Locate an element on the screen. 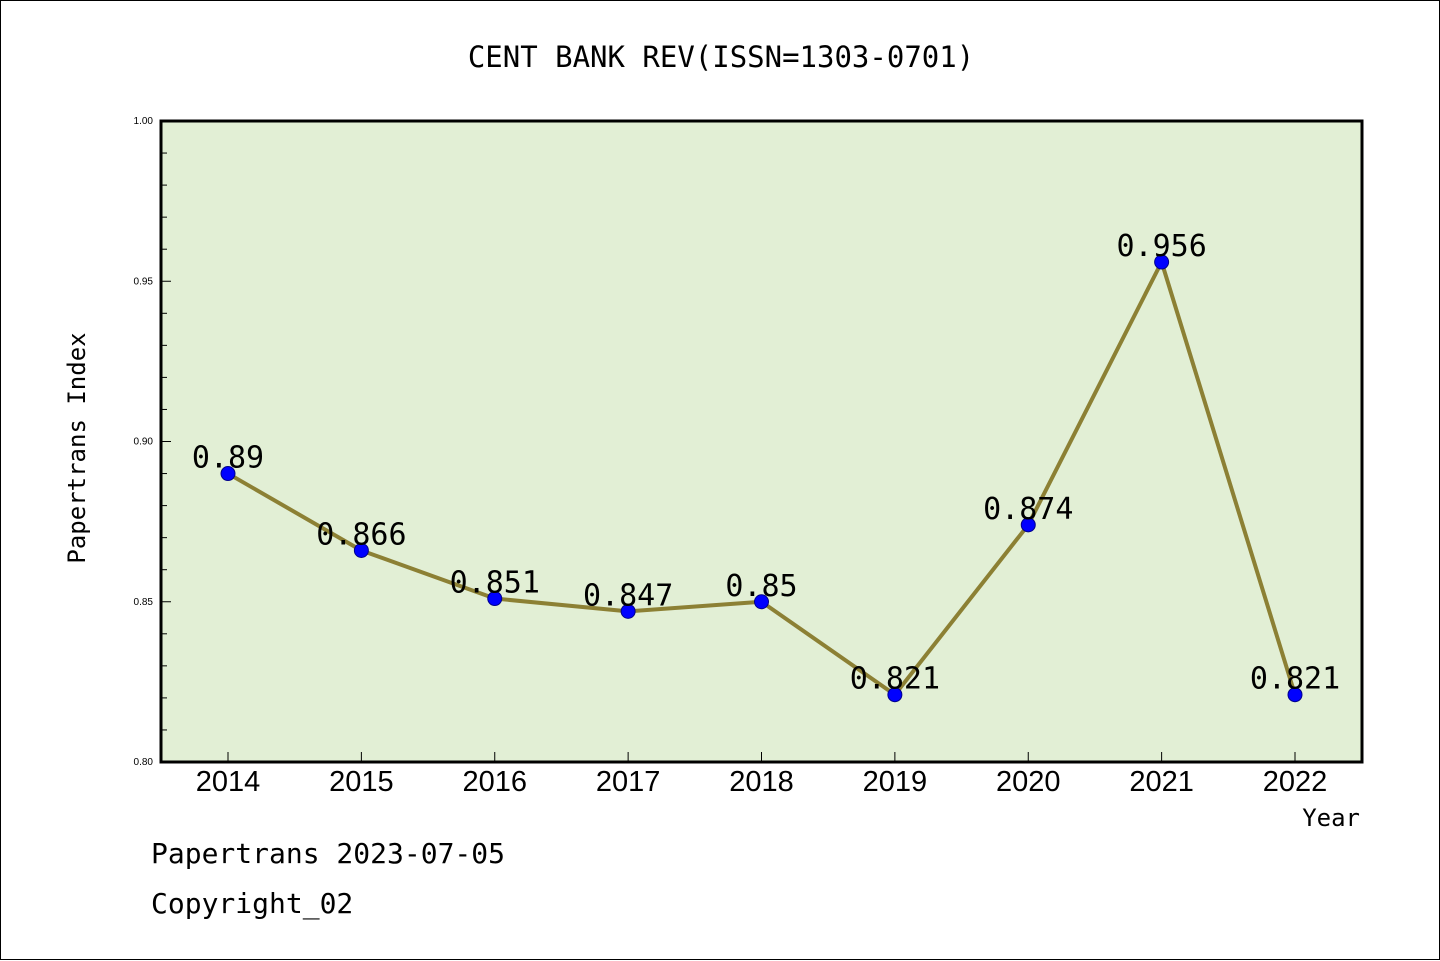  x-tick-label: 2015 is located at coordinates (361, 782).